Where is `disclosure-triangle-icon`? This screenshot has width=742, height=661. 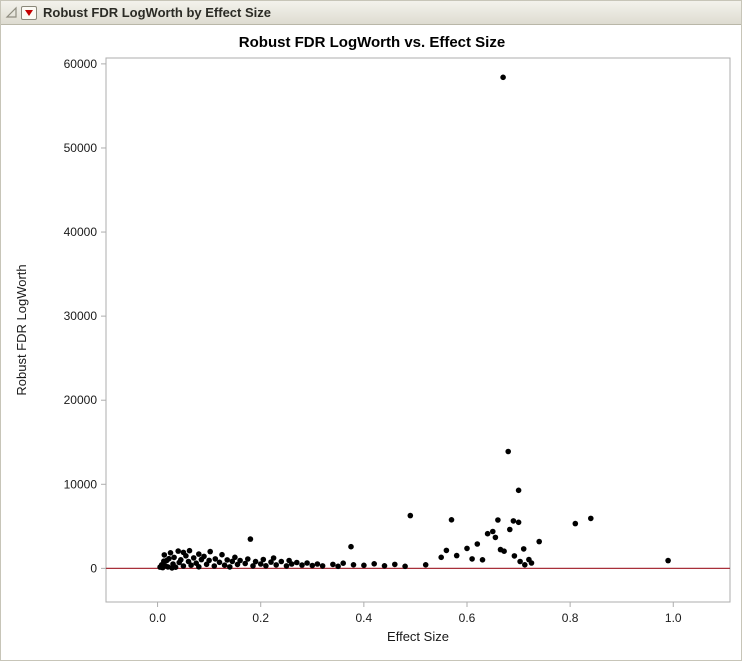
disclosure-triangle-icon is located at coordinates (11, 12).